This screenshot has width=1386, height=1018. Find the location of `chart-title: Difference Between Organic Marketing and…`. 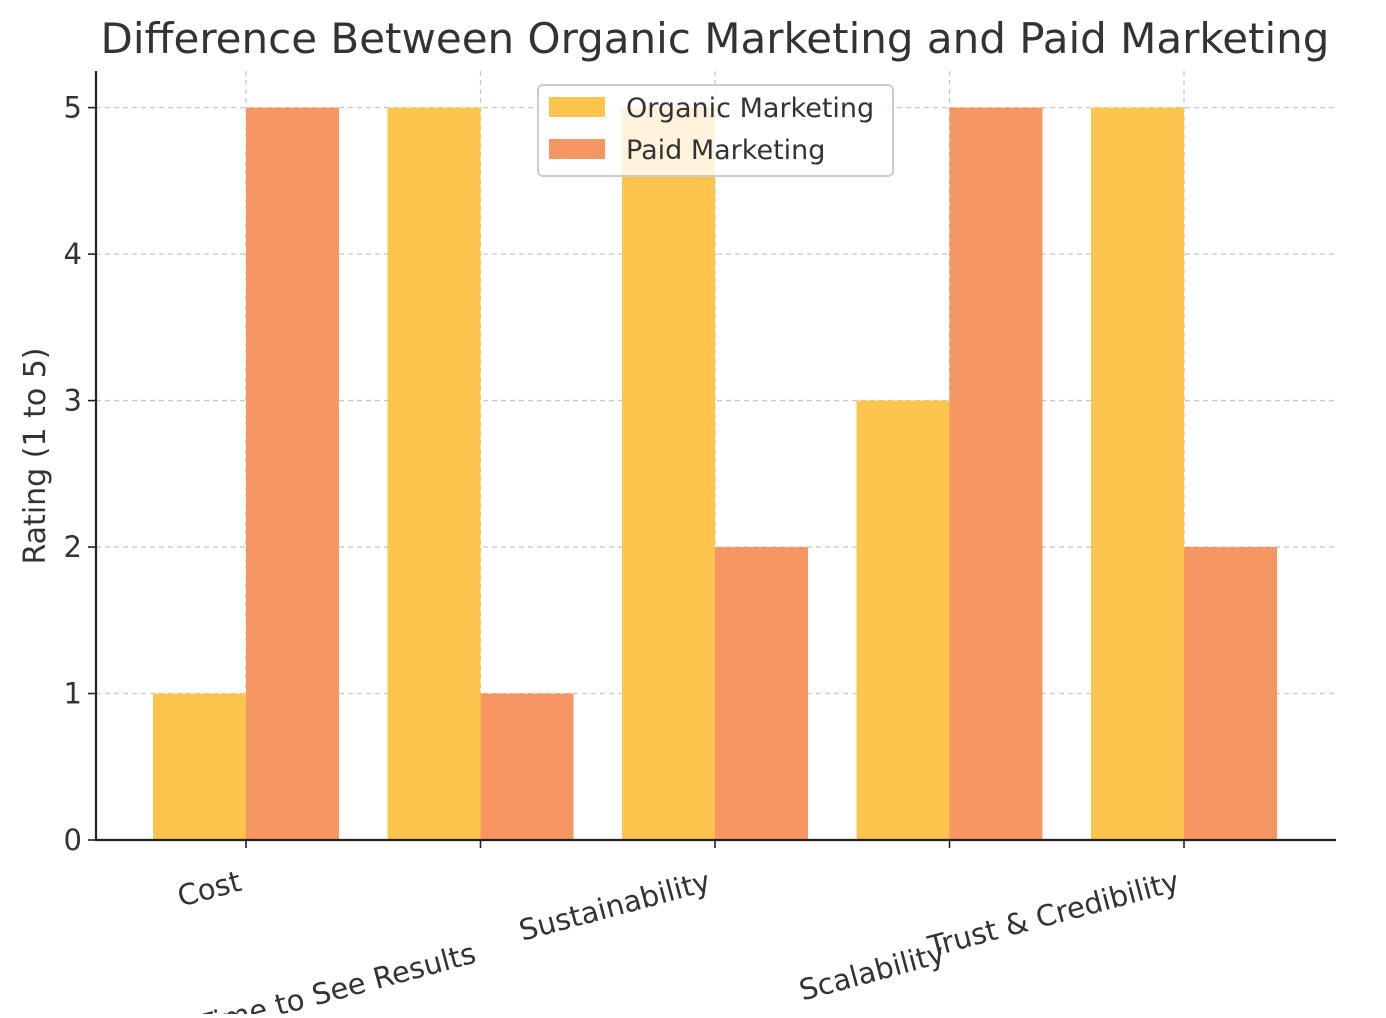

chart-title: Difference Between Organic Marketing and… is located at coordinates (715, 38).